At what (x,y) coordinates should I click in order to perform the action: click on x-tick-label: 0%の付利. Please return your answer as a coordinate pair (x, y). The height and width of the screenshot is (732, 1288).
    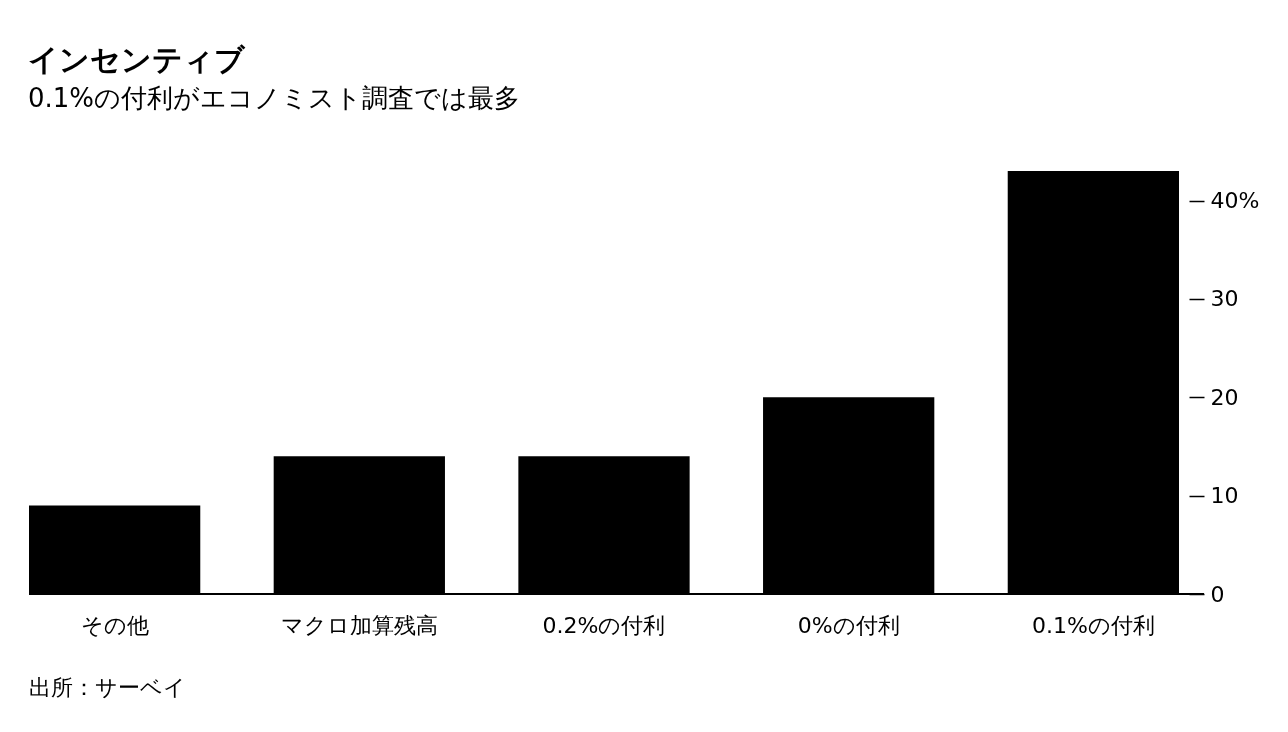
    Looking at the image, I should click on (848, 625).